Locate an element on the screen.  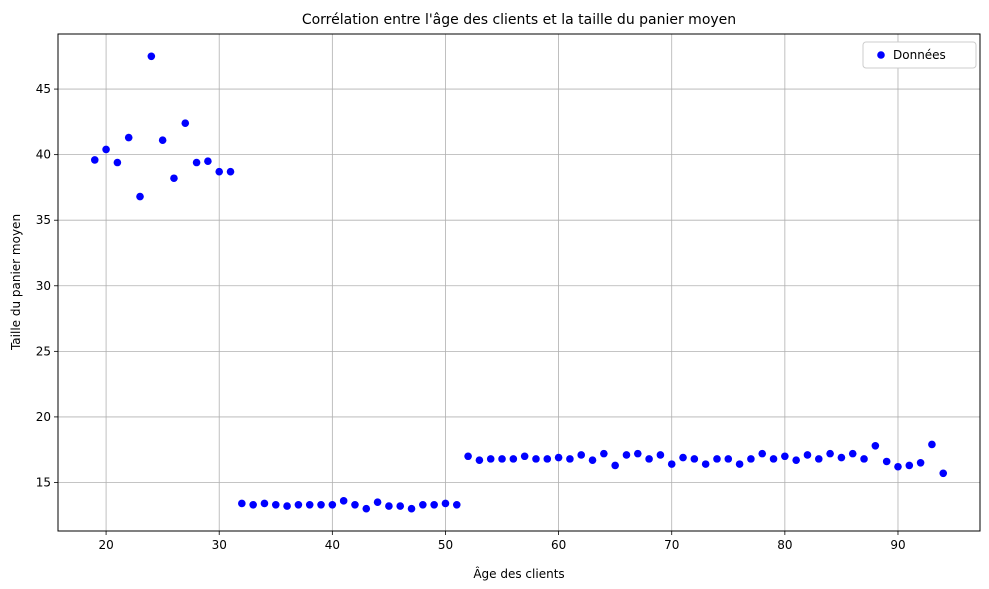
x-tick-label: 30 is located at coordinates (219, 545).